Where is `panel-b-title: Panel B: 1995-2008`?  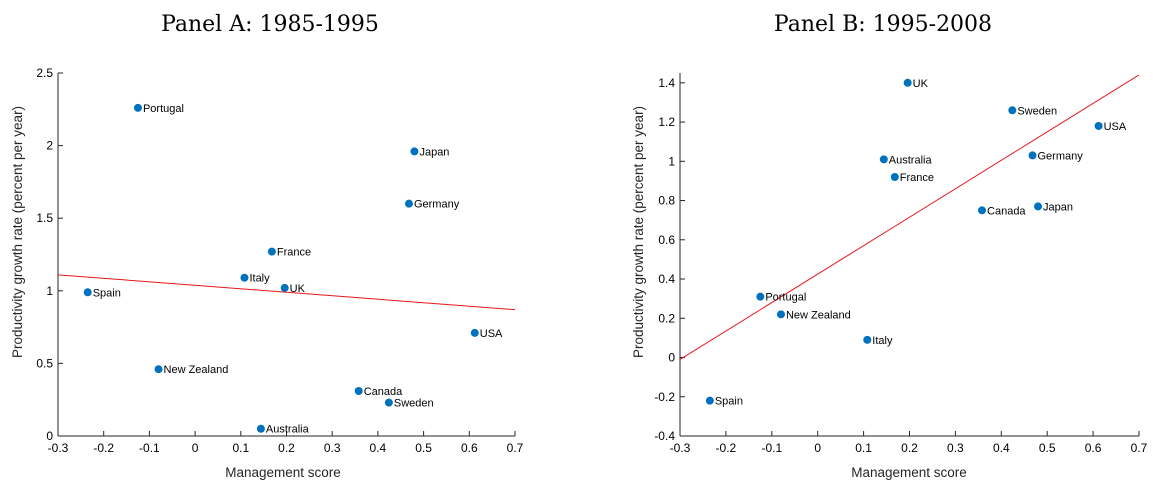 panel-b-title: Panel B: 1995-2008 is located at coordinates (883, 24).